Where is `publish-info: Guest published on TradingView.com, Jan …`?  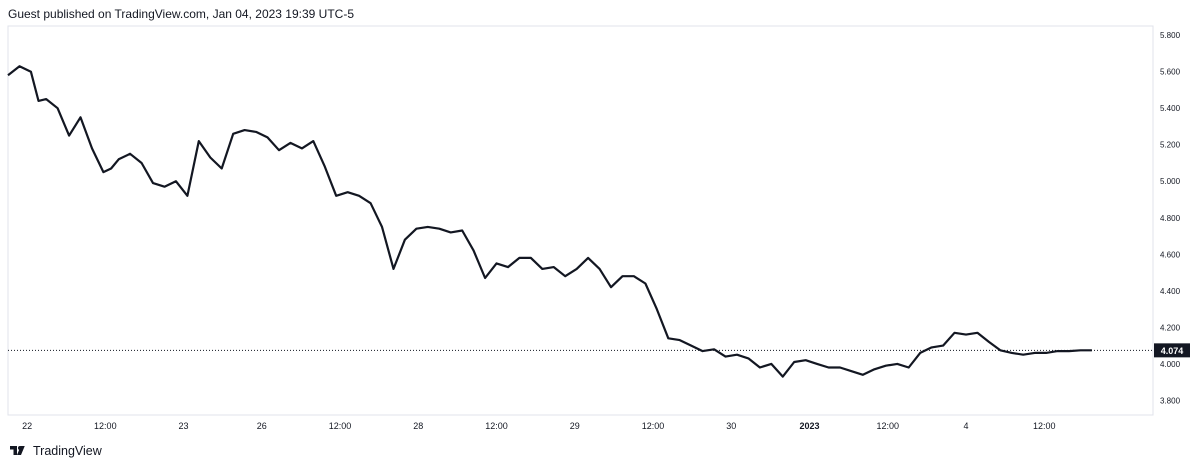
publish-info: Guest published on TradingView.com, Jan … is located at coordinates (181, 14).